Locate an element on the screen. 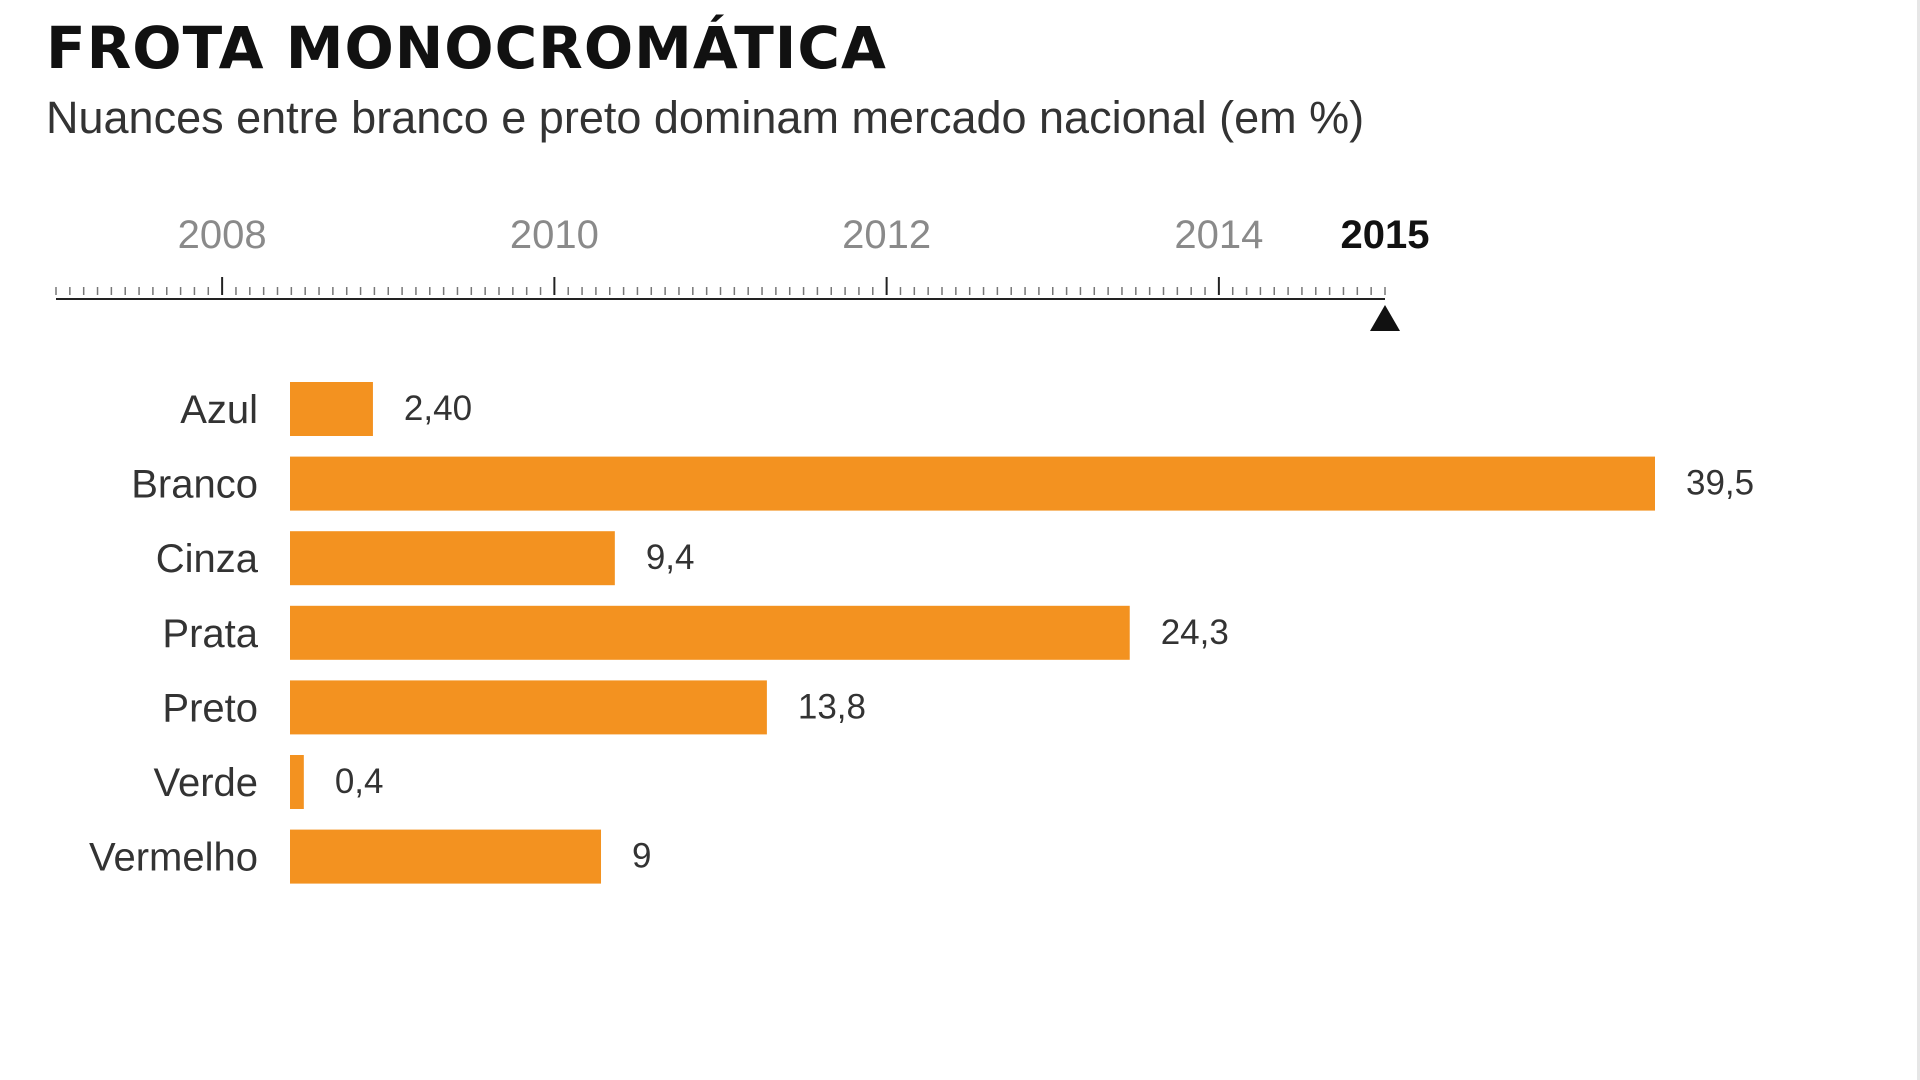 This screenshot has width=1920, height=1080. category-label: Prata is located at coordinates (210, 634).